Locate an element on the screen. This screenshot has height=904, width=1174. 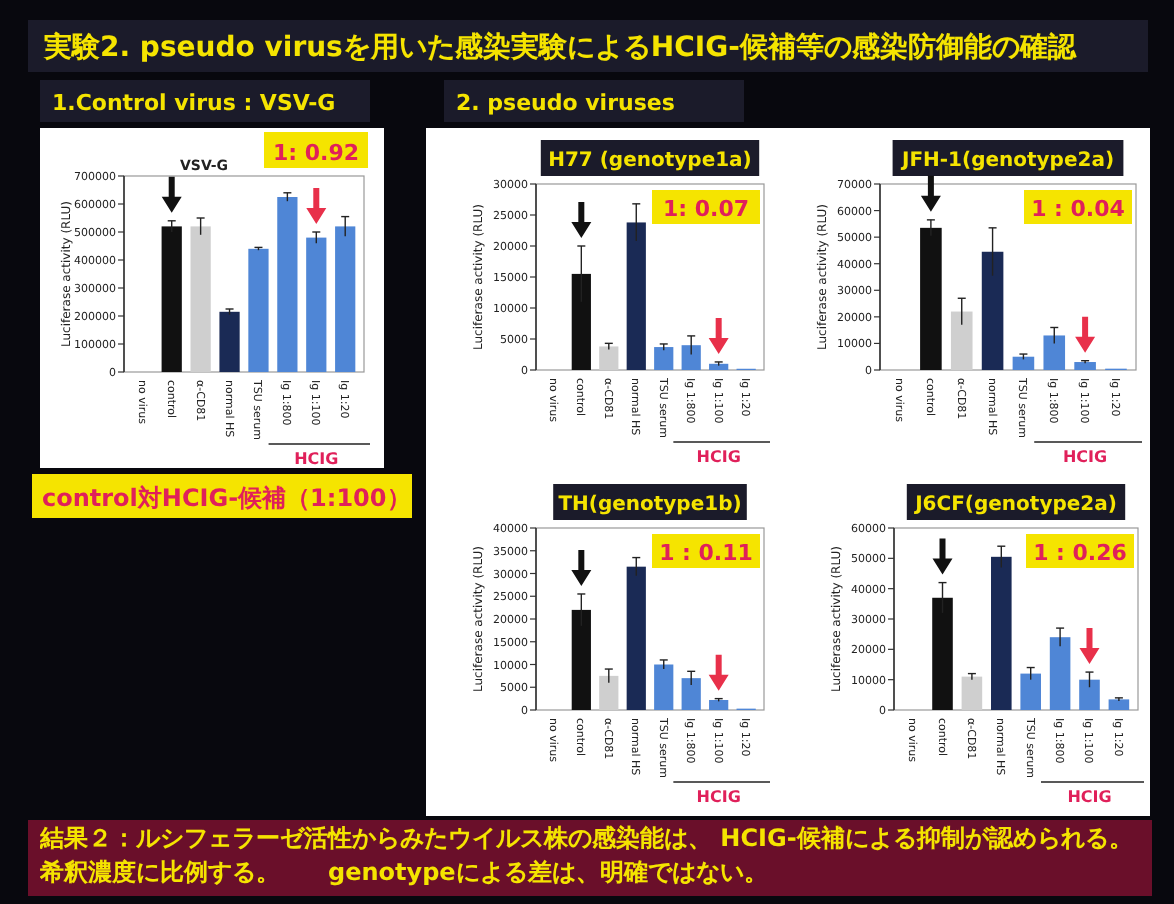
text: 1: 0.92 is located at coordinates (316, 153).